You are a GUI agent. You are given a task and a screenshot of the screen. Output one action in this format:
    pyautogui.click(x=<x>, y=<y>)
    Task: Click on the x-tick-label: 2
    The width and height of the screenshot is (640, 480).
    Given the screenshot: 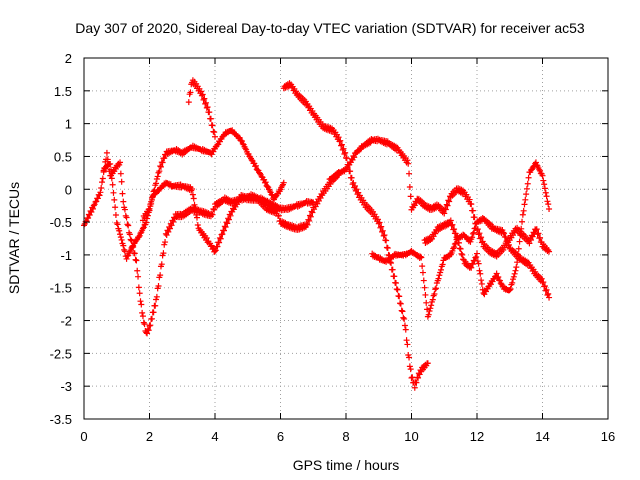 What is the action you would take?
    pyautogui.click(x=149, y=436)
    